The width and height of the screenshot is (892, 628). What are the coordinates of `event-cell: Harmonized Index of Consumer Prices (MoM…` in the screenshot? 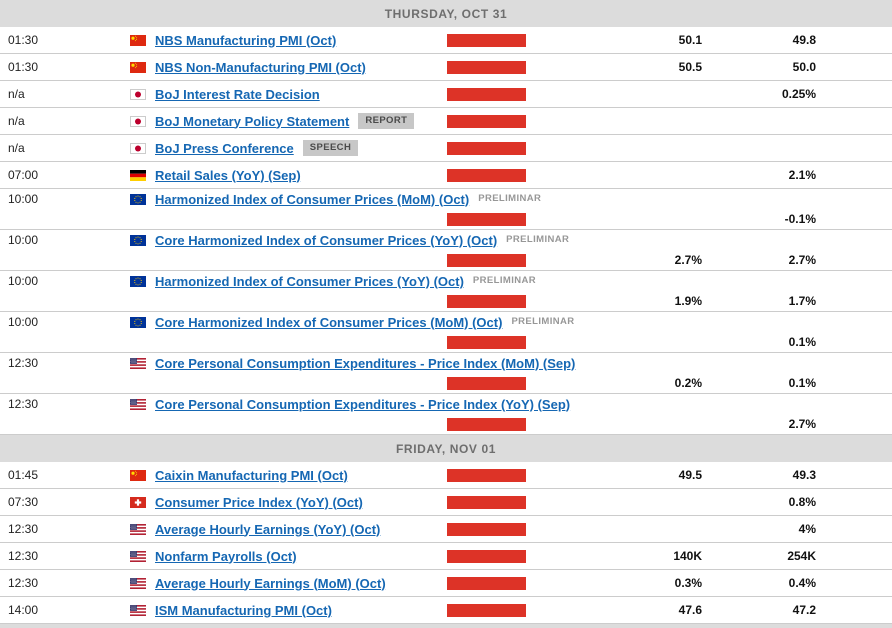 It's located at (485, 199).